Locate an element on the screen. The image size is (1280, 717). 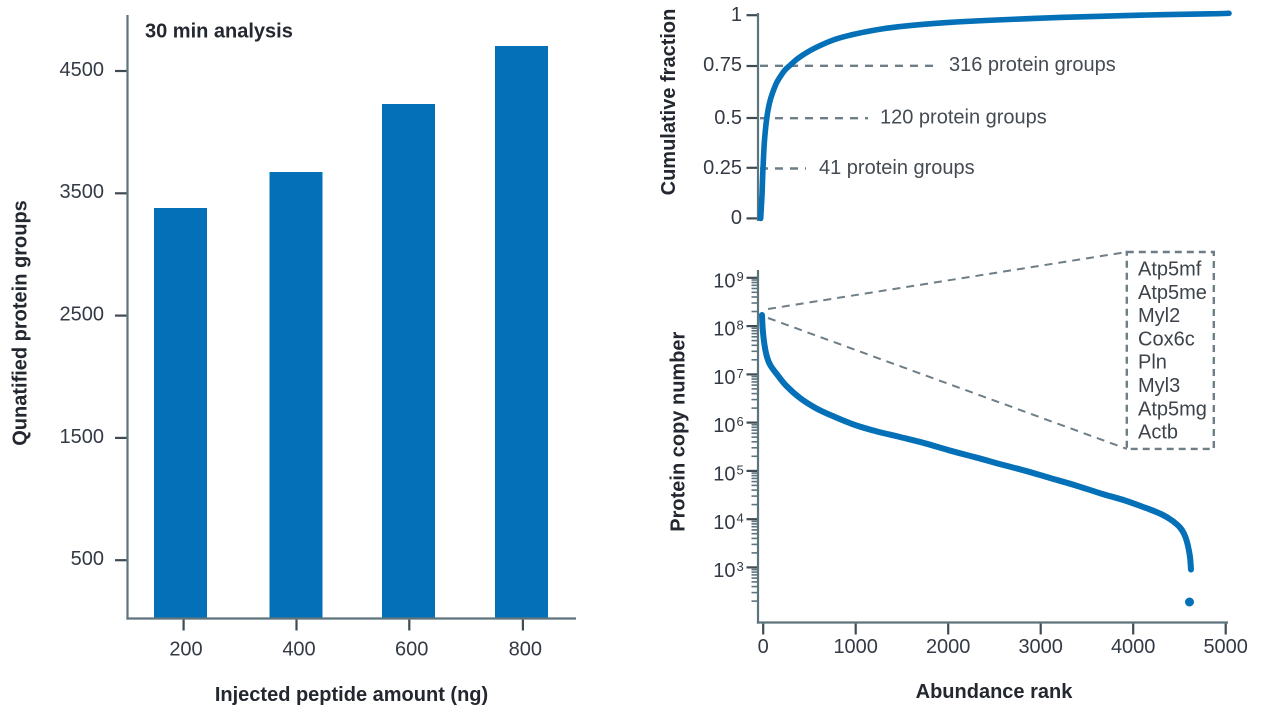
svg-text: 4500 is located at coordinates (82, 70).